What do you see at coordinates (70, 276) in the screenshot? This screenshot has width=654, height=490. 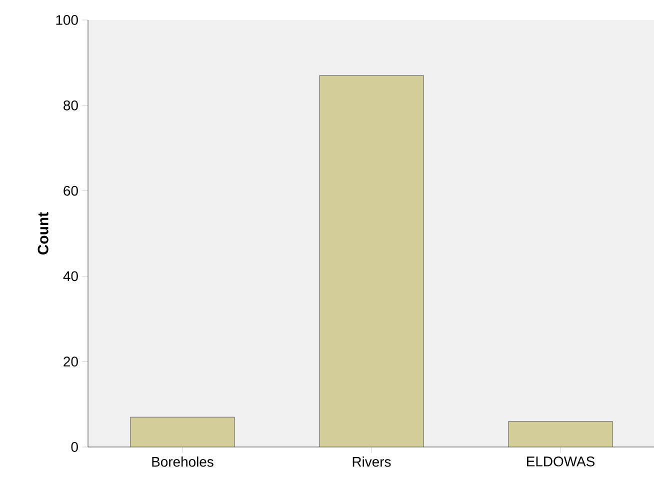 I see `y-tick-label: 40` at bounding box center [70, 276].